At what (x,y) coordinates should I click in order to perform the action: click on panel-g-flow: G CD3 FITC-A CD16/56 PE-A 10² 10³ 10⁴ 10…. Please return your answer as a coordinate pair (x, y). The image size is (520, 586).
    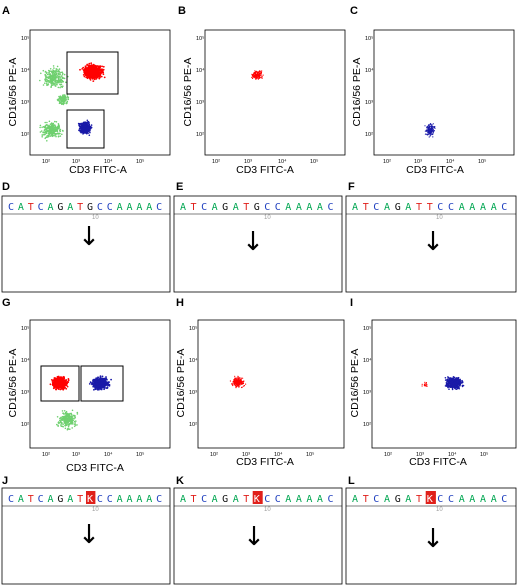
    Looking at the image, I should click on (86, 385).